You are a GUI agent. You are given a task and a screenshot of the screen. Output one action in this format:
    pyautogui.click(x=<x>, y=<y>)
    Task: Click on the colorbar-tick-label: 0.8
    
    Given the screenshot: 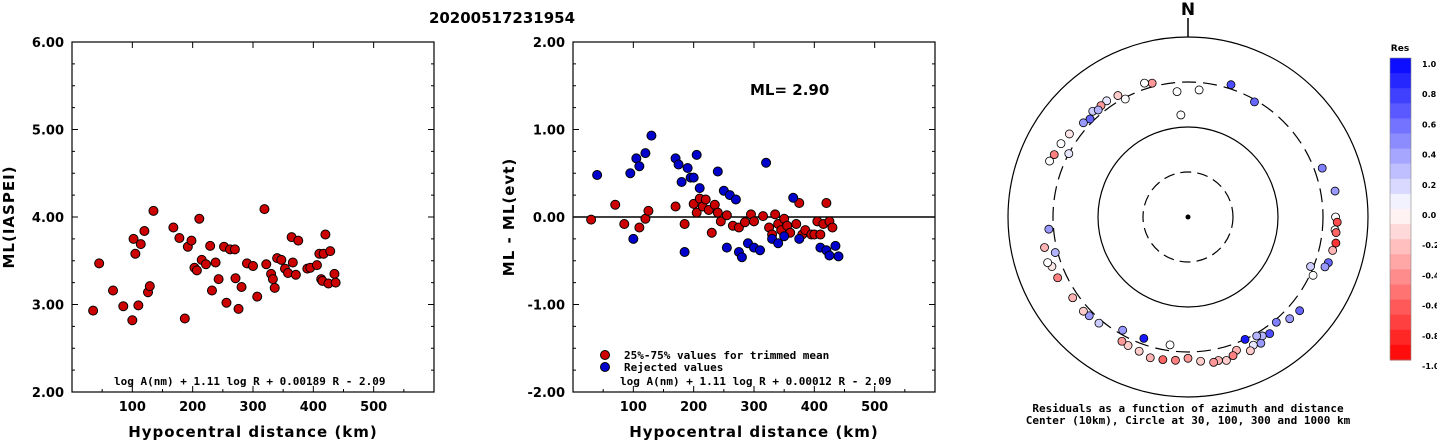 What is the action you would take?
    pyautogui.click(x=1429, y=94)
    